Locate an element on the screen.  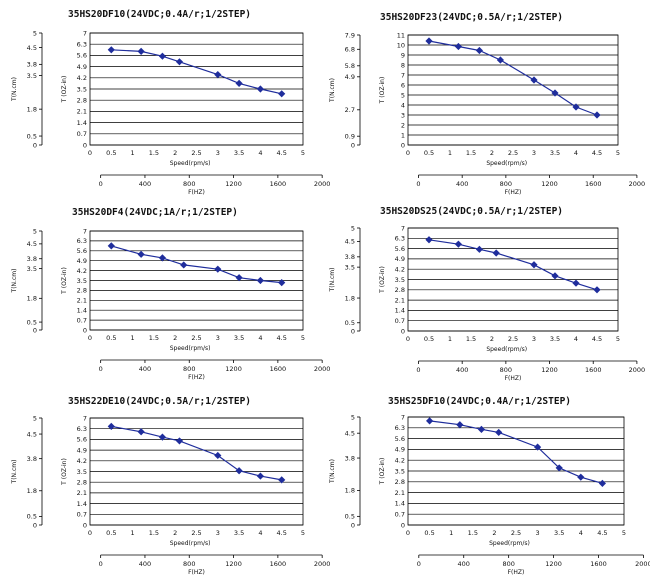
ncm-tick-label: 0.5 is located at coordinates (32, 136).